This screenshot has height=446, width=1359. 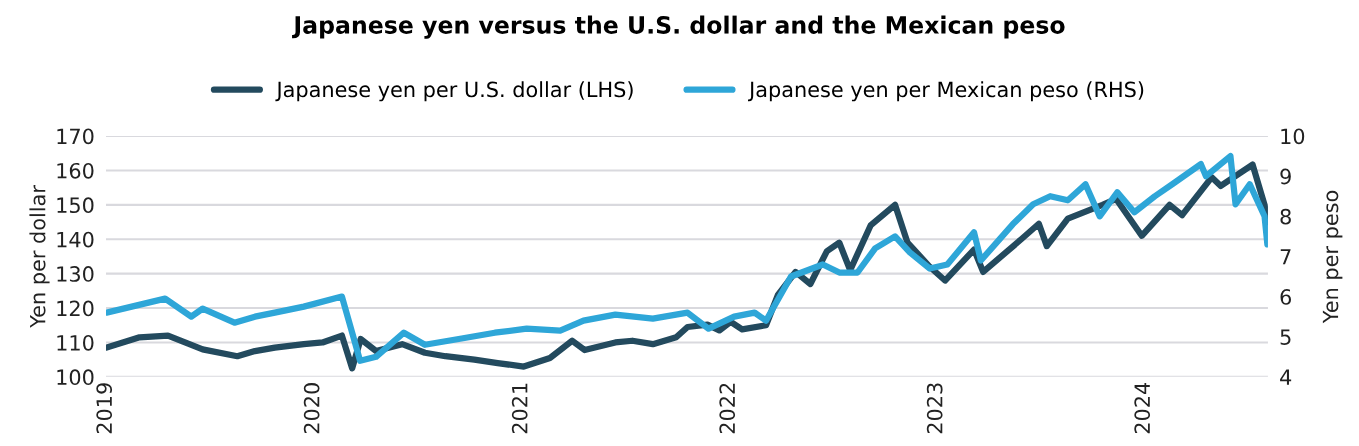 What do you see at coordinates (75, 239) in the screenshot?
I see `y-tick-label: 140` at bounding box center [75, 239].